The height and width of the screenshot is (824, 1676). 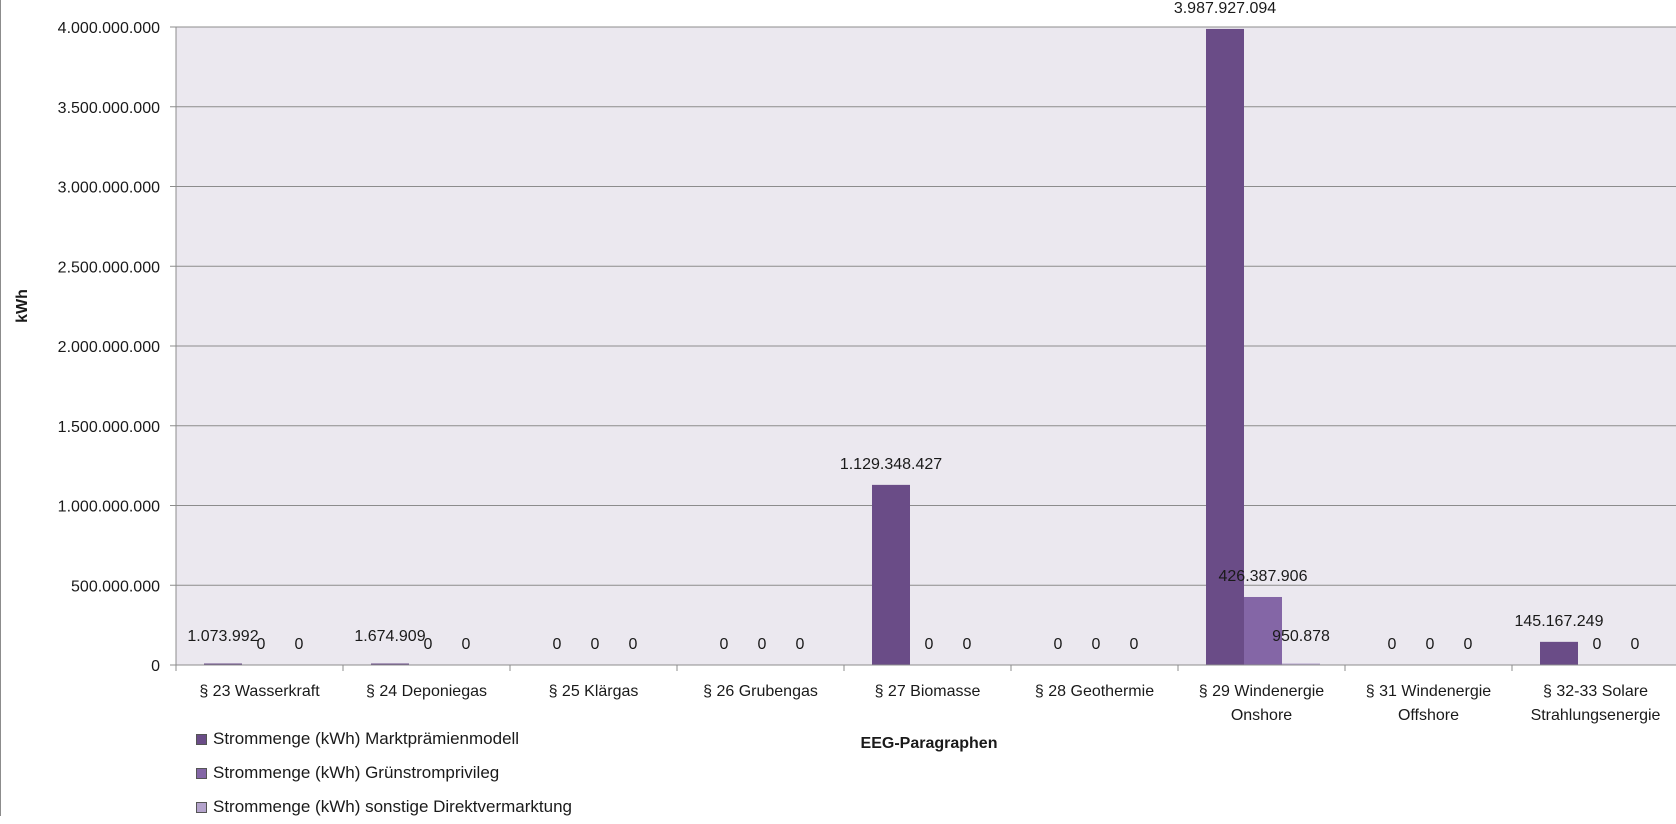 What do you see at coordinates (109, 267) in the screenshot?
I see `y-tick-label: 2.500.000.000` at bounding box center [109, 267].